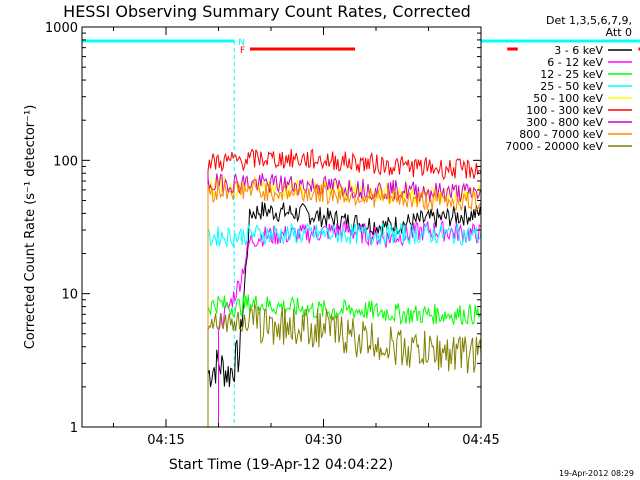  Describe the element at coordinates (165, 440) in the screenshot. I see `x-tick-label: 04:15` at that location.